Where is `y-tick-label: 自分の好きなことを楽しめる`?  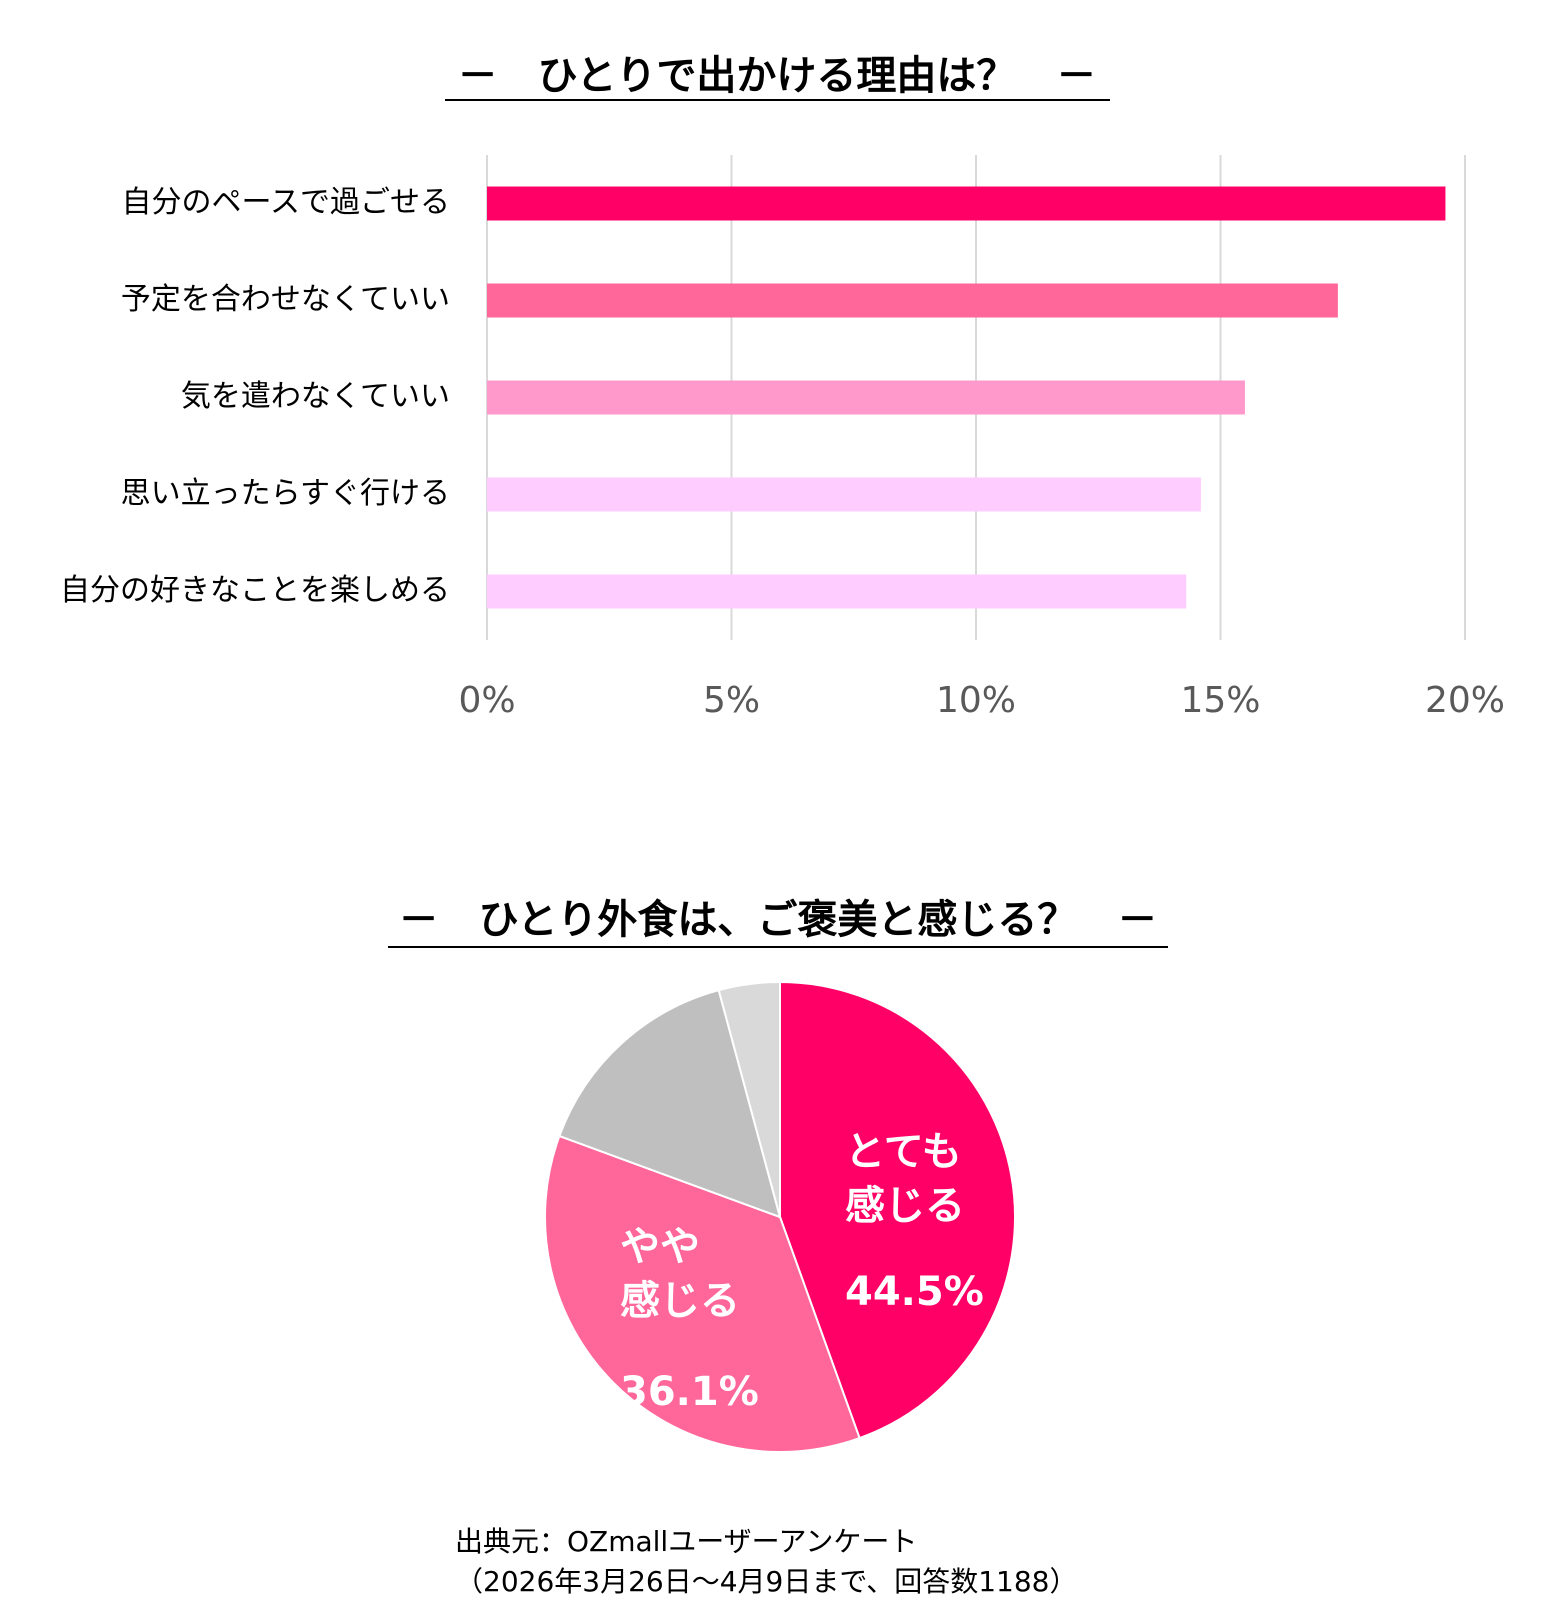 y-tick-label: 自分の好きなことを楽しめる is located at coordinates (255, 590).